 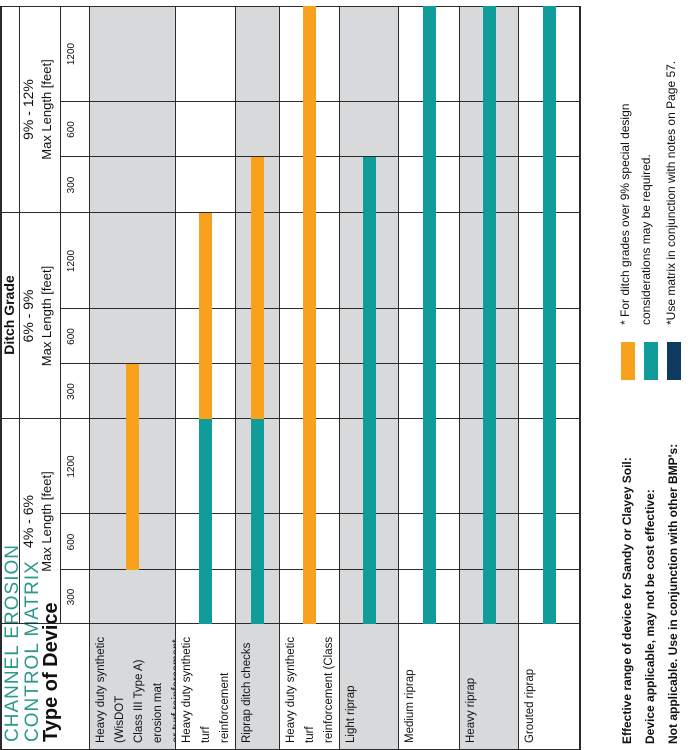 I want to click on device-label: Riprap ditch checks, so click(x=247, y=687).